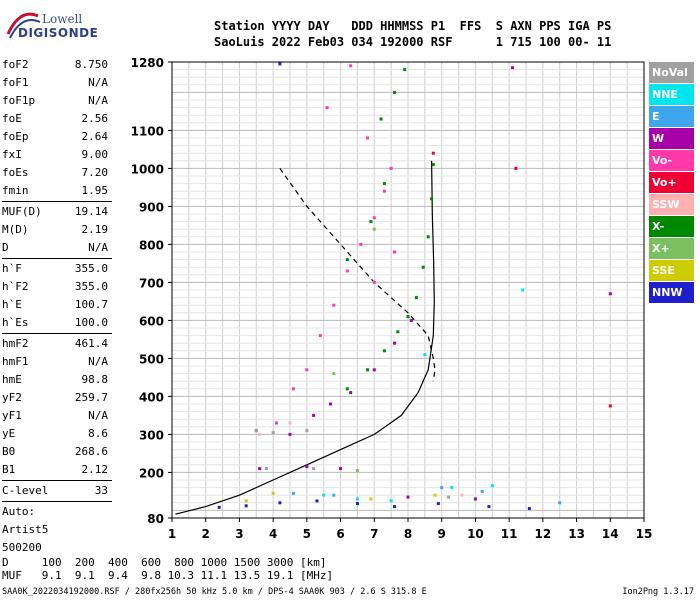 Image resolution: width=700 pixels, height=600 pixels. What do you see at coordinates (610, 534) in the screenshot?
I see `x-tick-label: 14` at bounding box center [610, 534].